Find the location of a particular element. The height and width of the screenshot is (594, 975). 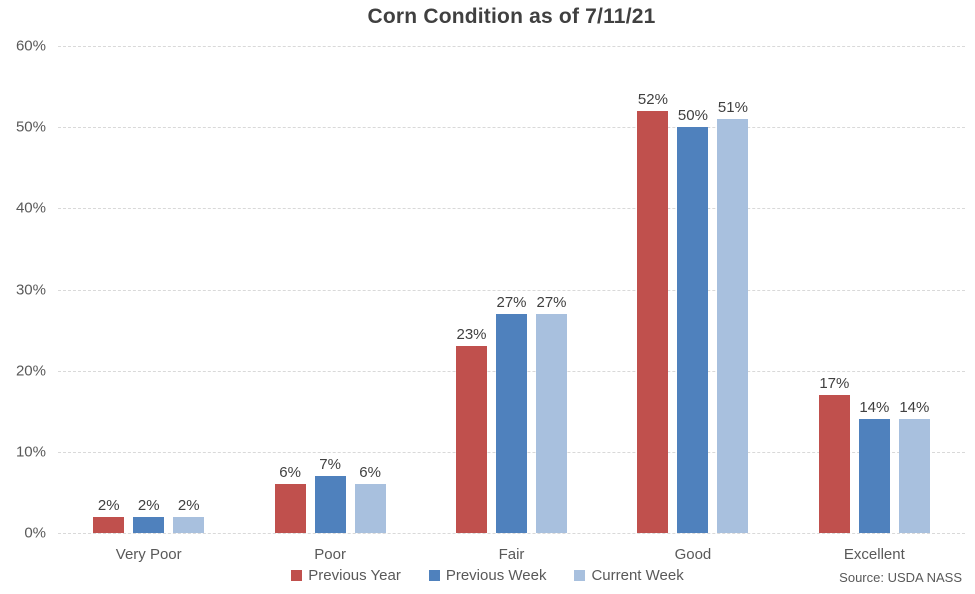

bar-value-label-fair-previous-year: 23% is located at coordinates (471, 335).